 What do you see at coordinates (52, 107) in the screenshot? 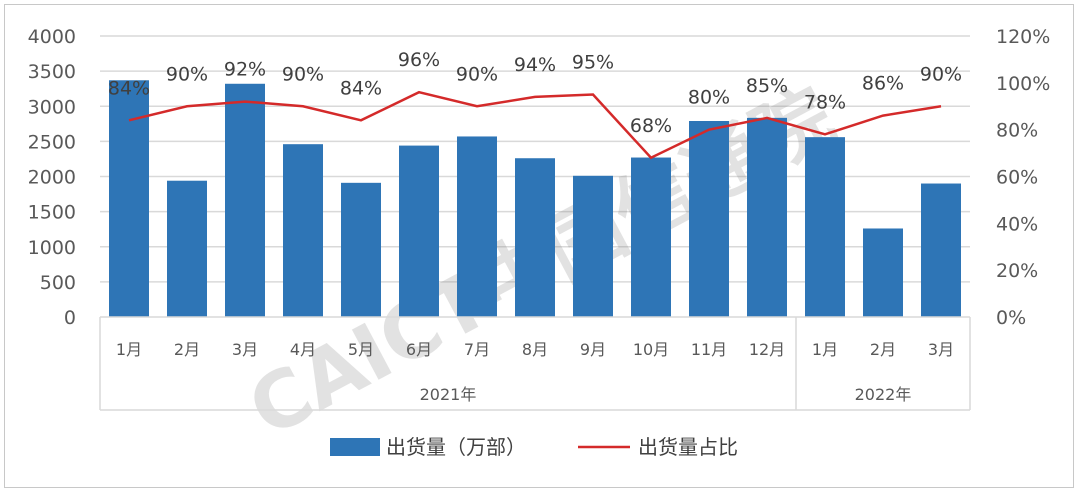
I see `left-tick-label: 3000` at bounding box center [52, 107].